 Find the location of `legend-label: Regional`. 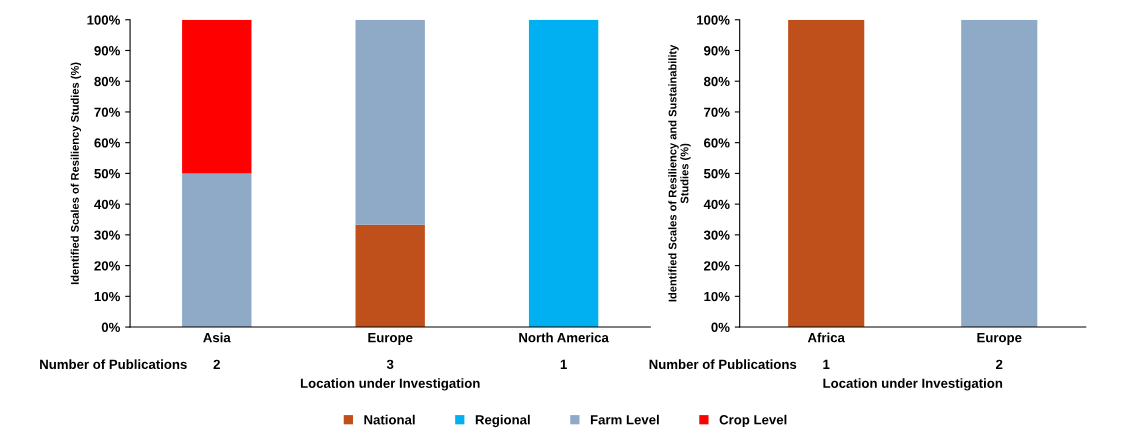

legend-label: Regional is located at coordinates (502, 421).